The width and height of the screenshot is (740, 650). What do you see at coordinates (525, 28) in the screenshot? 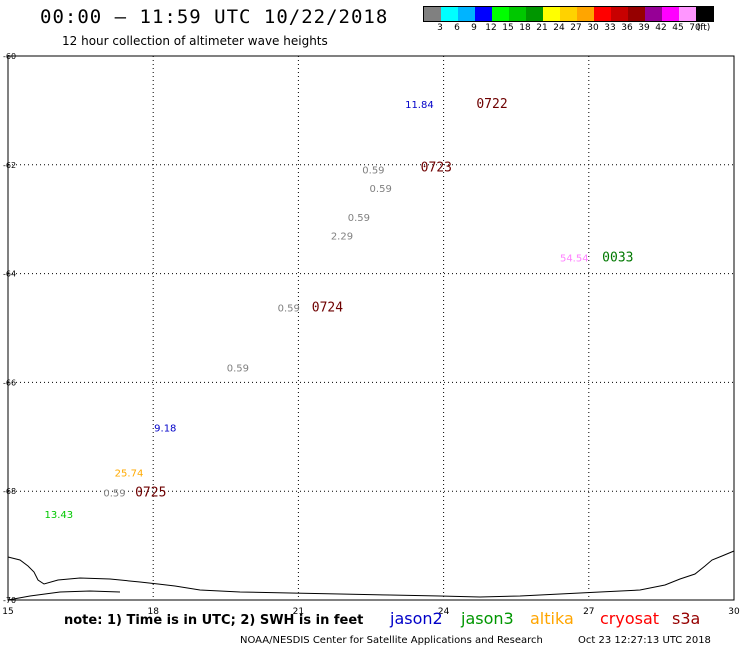
I see `legend-label: 18` at bounding box center [525, 28].